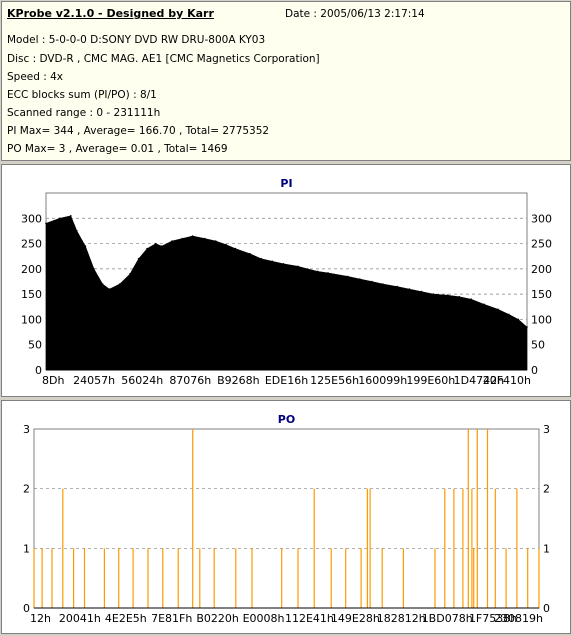 This screenshot has width=572, height=636. What do you see at coordinates (80, 618) in the screenshot?
I see `x-tick-label: 20041h` at bounding box center [80, 618].